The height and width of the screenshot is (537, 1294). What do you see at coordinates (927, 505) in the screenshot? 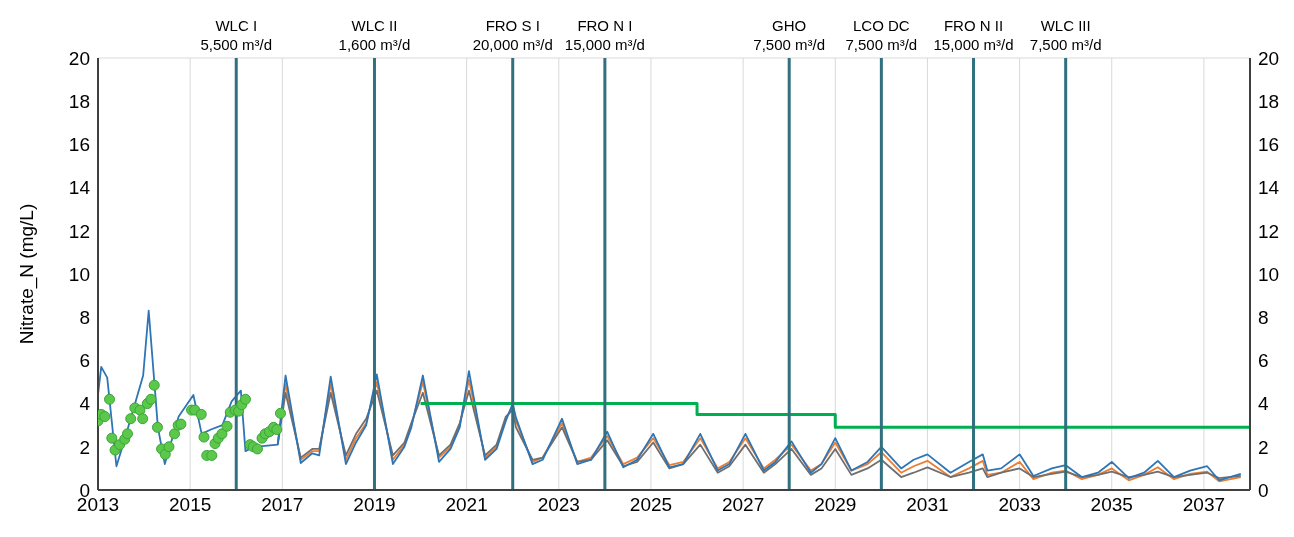
I see `x-tick-label: 2031` at bounding box center [927, 505].